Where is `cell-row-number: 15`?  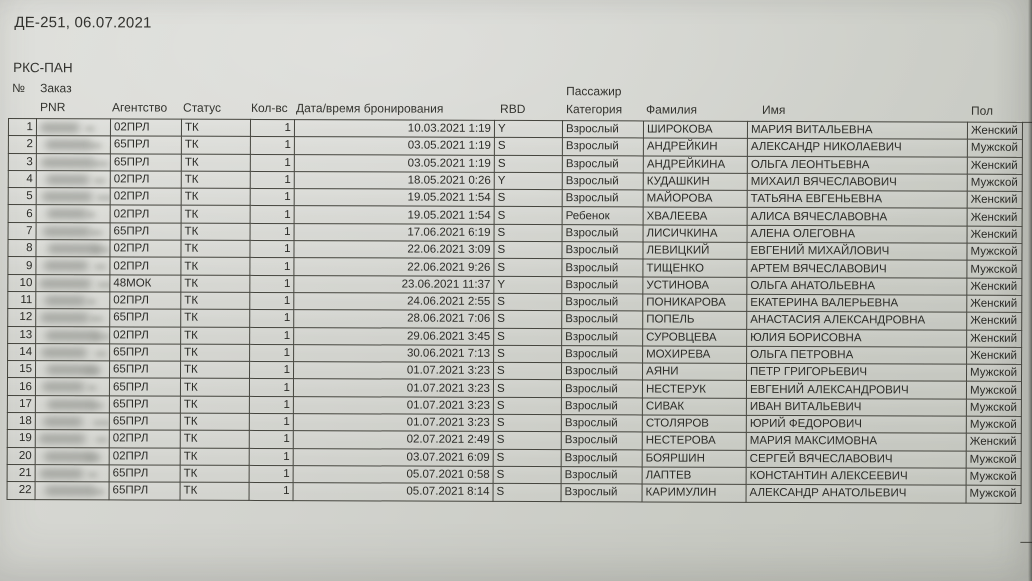 cell-row-number: 15 is located at coordinates (21, 369).